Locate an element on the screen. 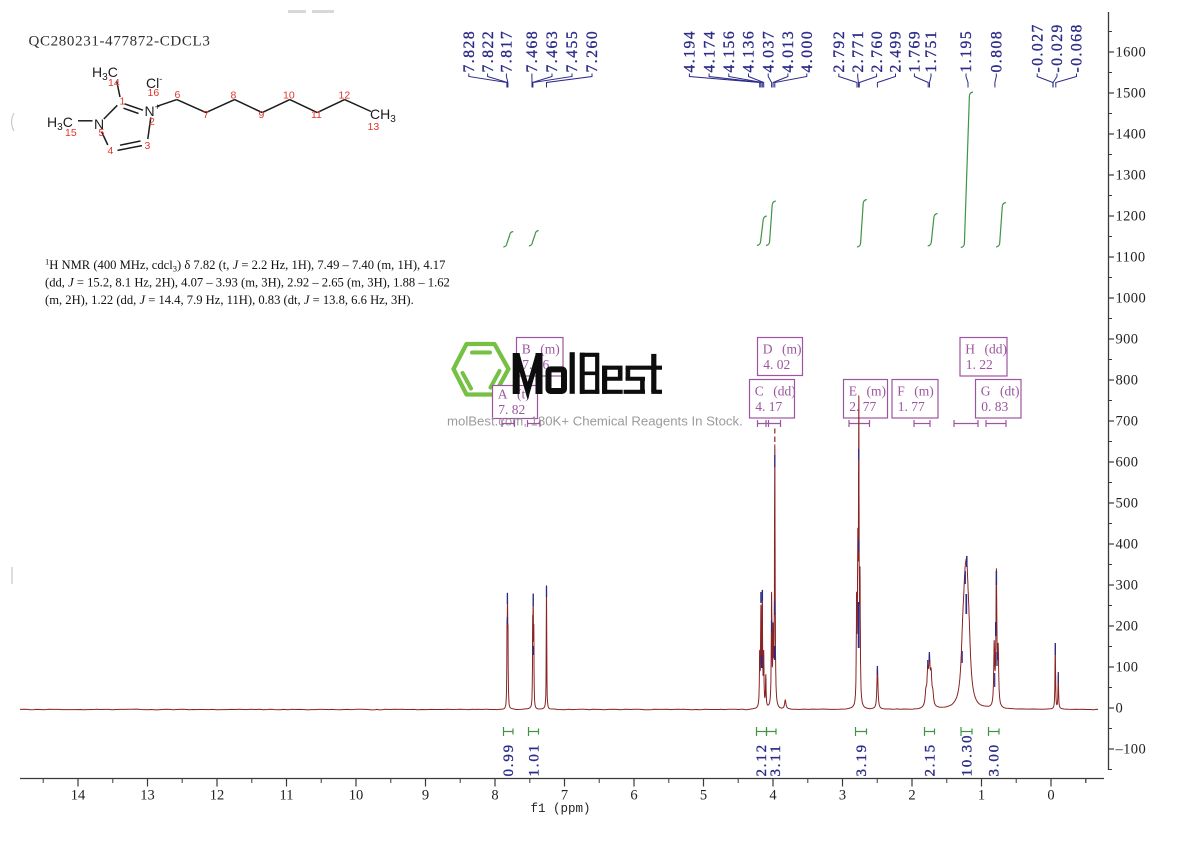 The height and width of the screenshot is (841, 1190). svg-text: N is located at coordinates (99, 124).